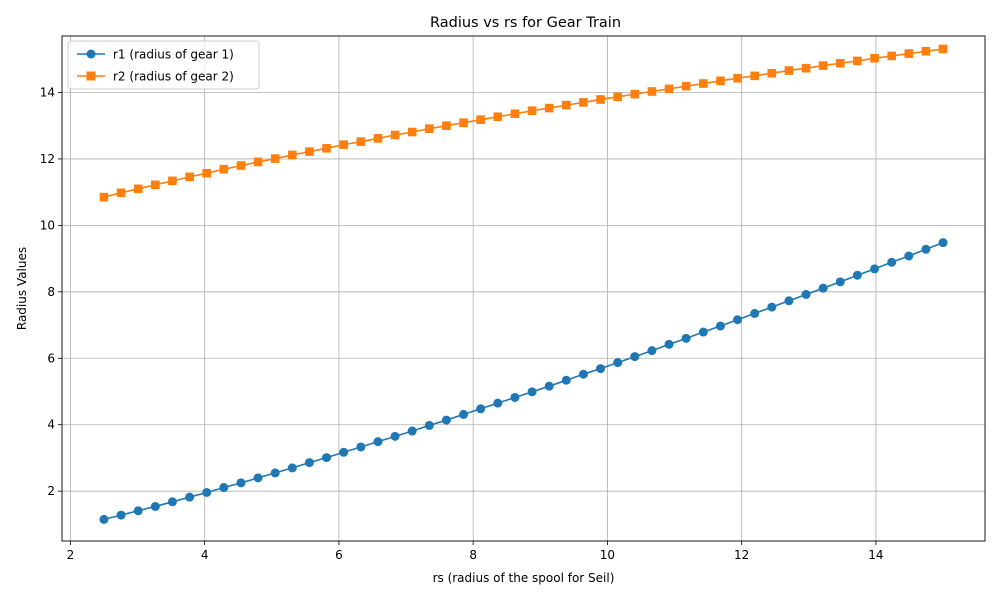 The width and height of the screenshot is (1000, 600). What do you see at coordinates (51, 425) in the screenshot?
I see `y-tick-label: 4` at bounding box center [51, 425].